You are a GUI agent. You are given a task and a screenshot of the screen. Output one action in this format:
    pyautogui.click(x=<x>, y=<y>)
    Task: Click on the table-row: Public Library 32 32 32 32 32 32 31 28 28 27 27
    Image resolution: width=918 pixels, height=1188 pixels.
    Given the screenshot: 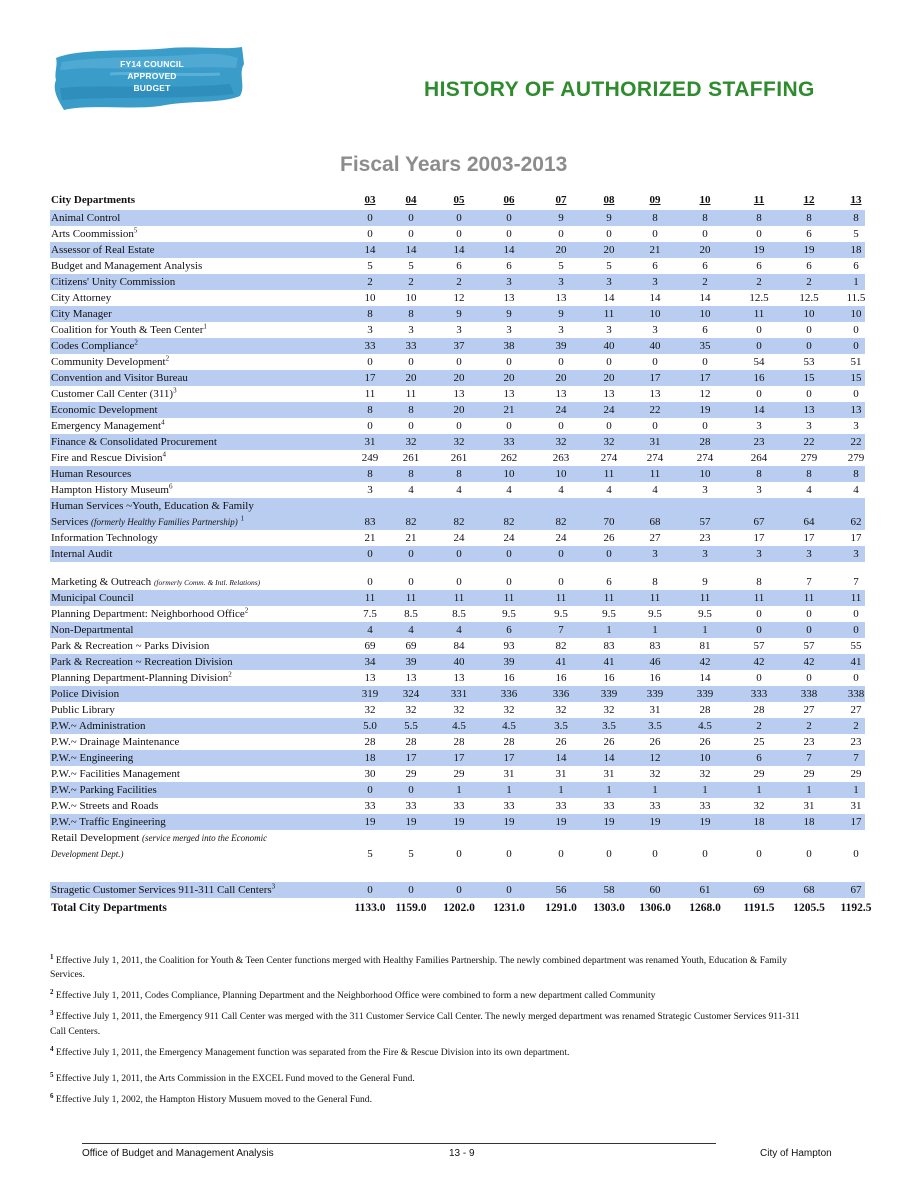 What is the action you would take?
    pyautogui.click(x=457, y=710)
    